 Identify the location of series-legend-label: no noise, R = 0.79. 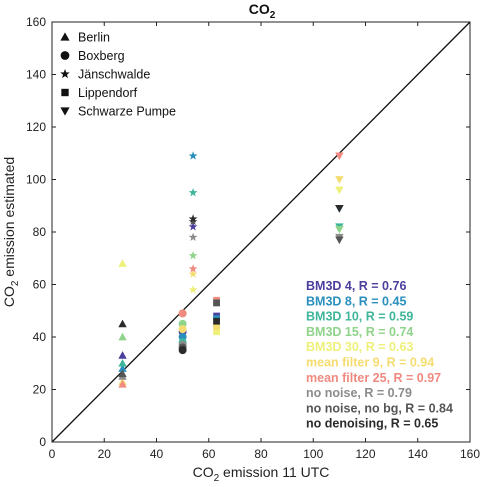
(359, 393).